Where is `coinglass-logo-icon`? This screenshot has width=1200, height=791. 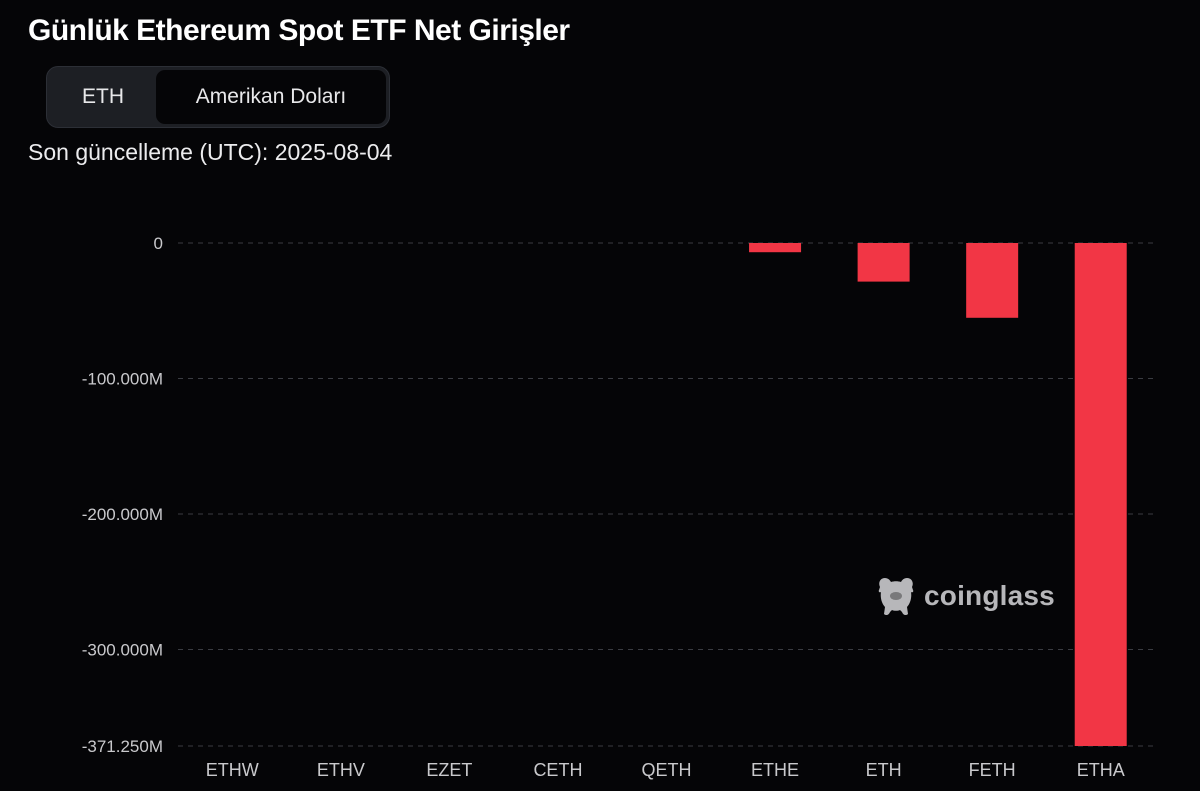 coinglass-logo-icon is located at coordinates (896, 597).